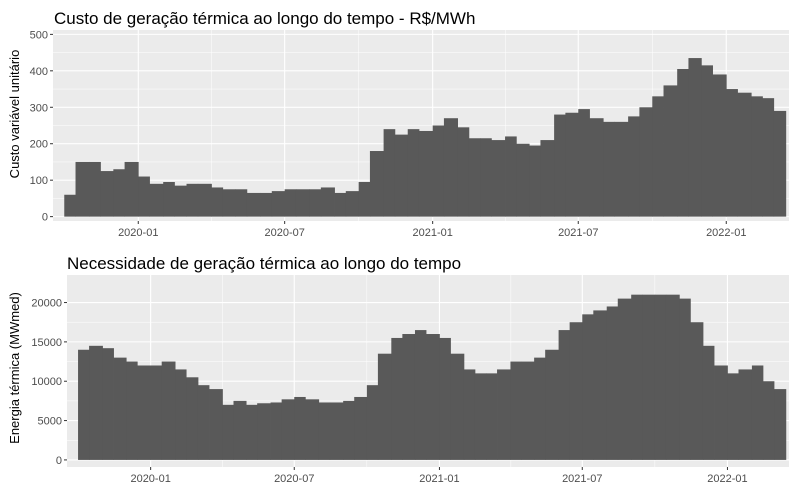 Image resolution: width=797 pixels, height=492 pixels. Describe the element at coordinates (39, 181) in the screenshot. I see `cost-y-tick-label: 100` at that location.